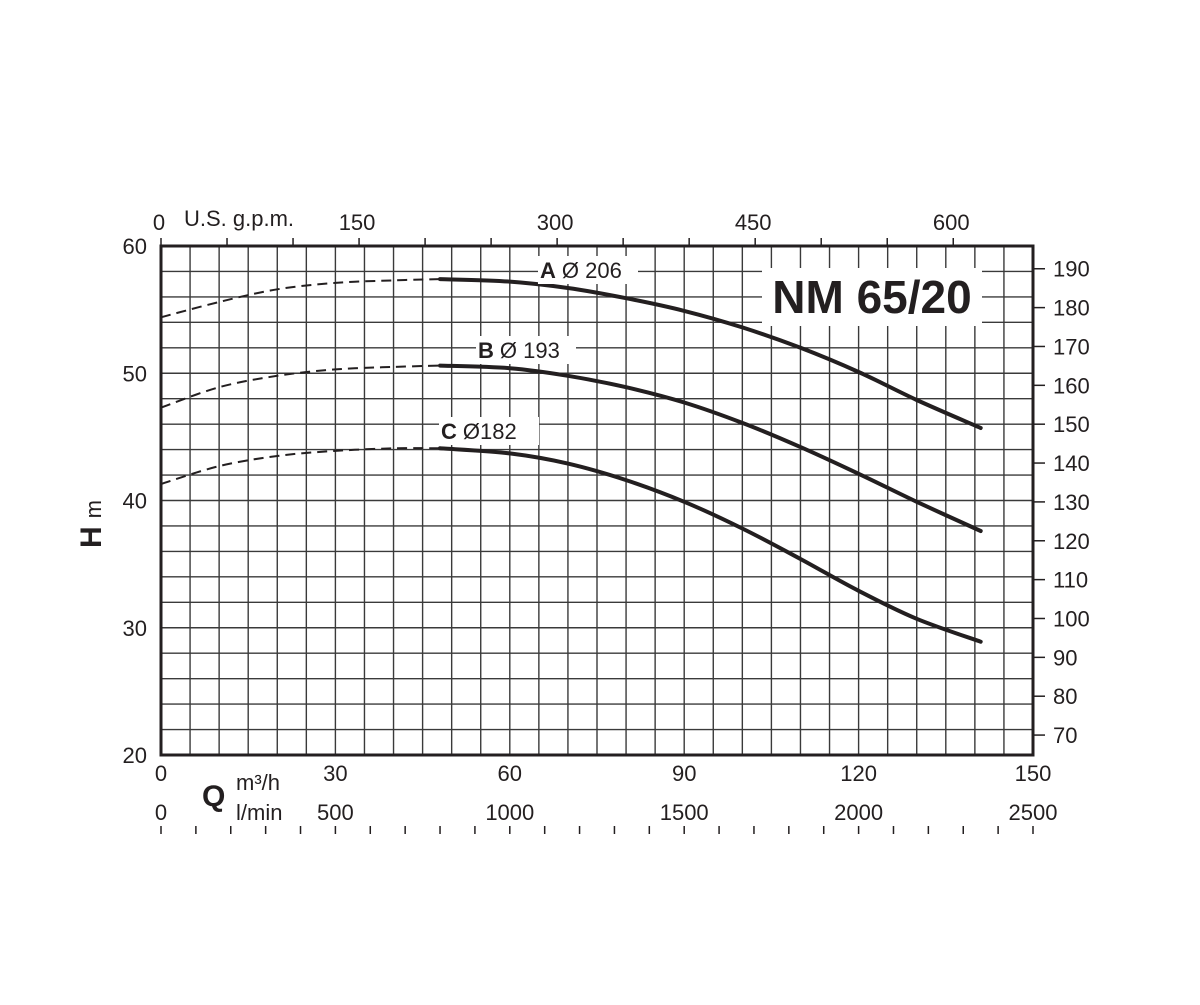 The width and height of the screenshot is (1200, 1005). Describe the element at coordinates (91, 524) in the screenshot. I see `y-axis-title: Hm` at that location.